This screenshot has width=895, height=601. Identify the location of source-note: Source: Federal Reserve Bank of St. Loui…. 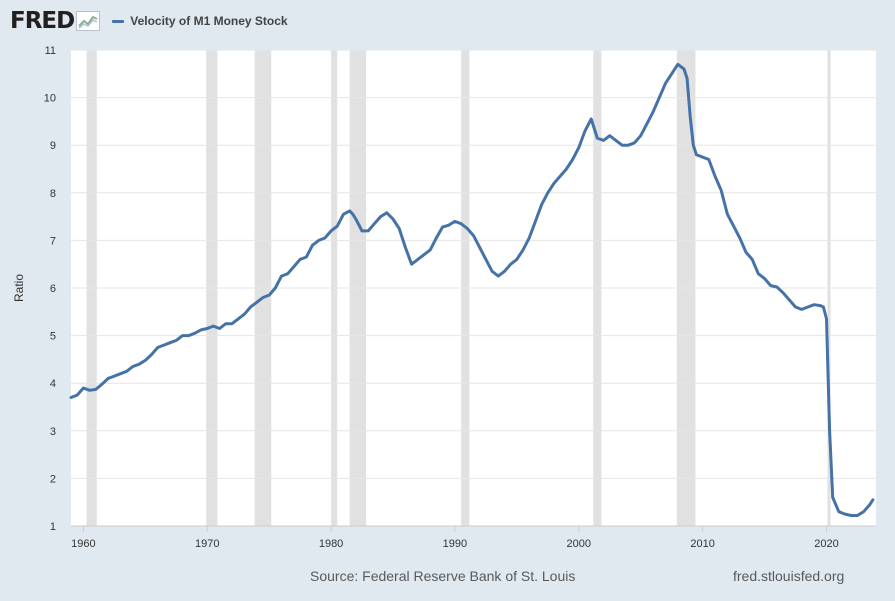
(443, 576).